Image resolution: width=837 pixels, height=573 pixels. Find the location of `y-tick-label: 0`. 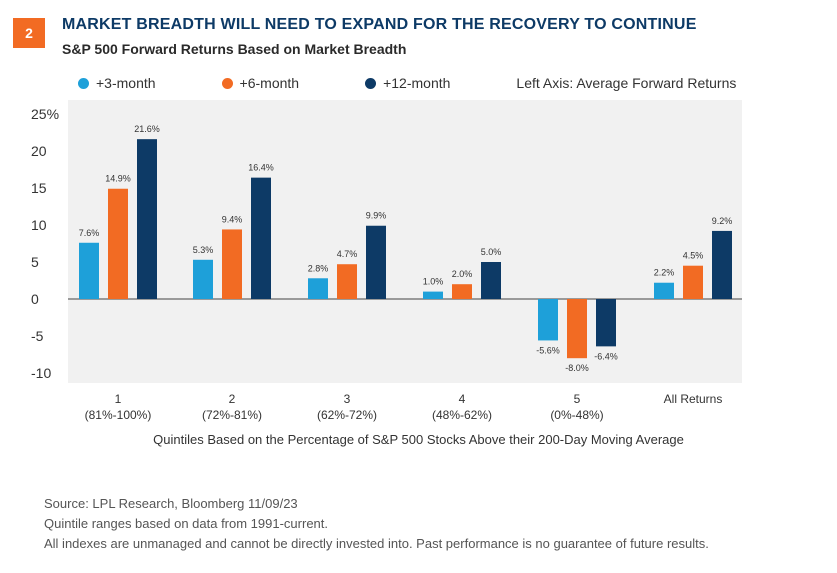

y-tick-label: 0 is located at coordinates (35, 299).